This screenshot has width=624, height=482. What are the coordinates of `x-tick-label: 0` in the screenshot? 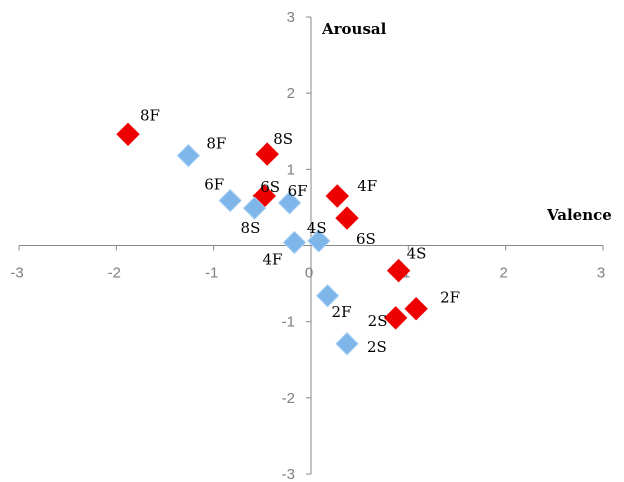 It's located at (309, 273).